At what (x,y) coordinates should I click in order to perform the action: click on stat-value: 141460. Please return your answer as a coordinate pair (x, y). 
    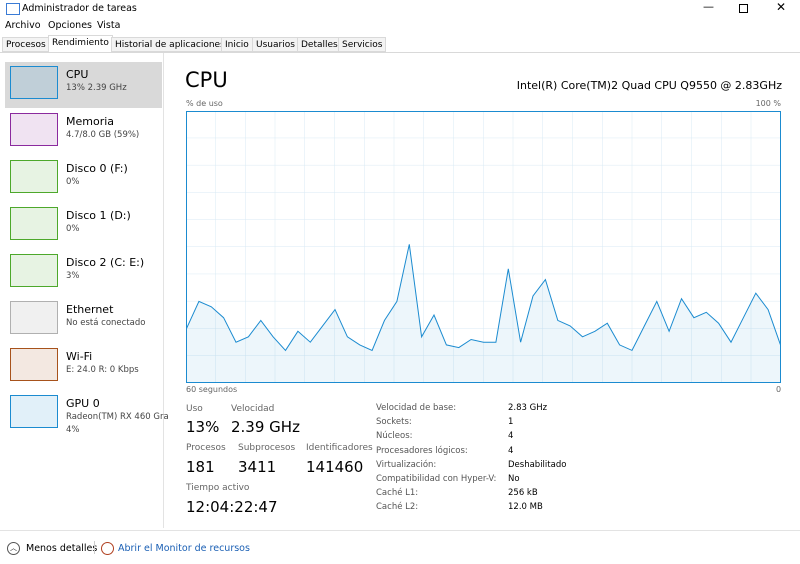
    Looking at the image, I should click on (335, 467).